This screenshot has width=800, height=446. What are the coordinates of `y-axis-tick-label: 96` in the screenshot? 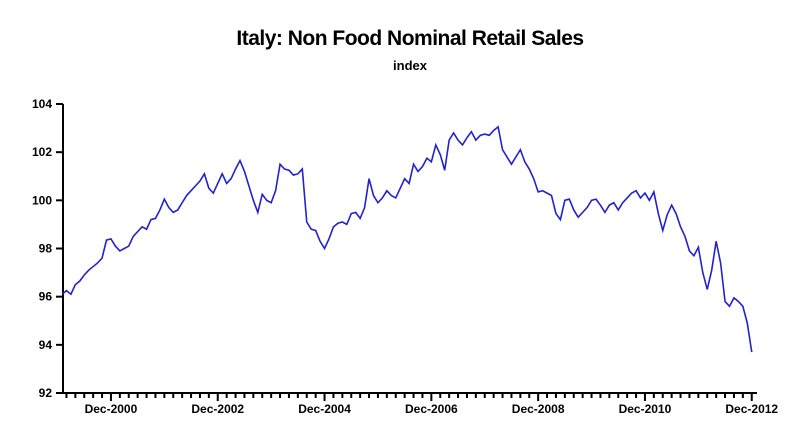 It's located at (46, 297).